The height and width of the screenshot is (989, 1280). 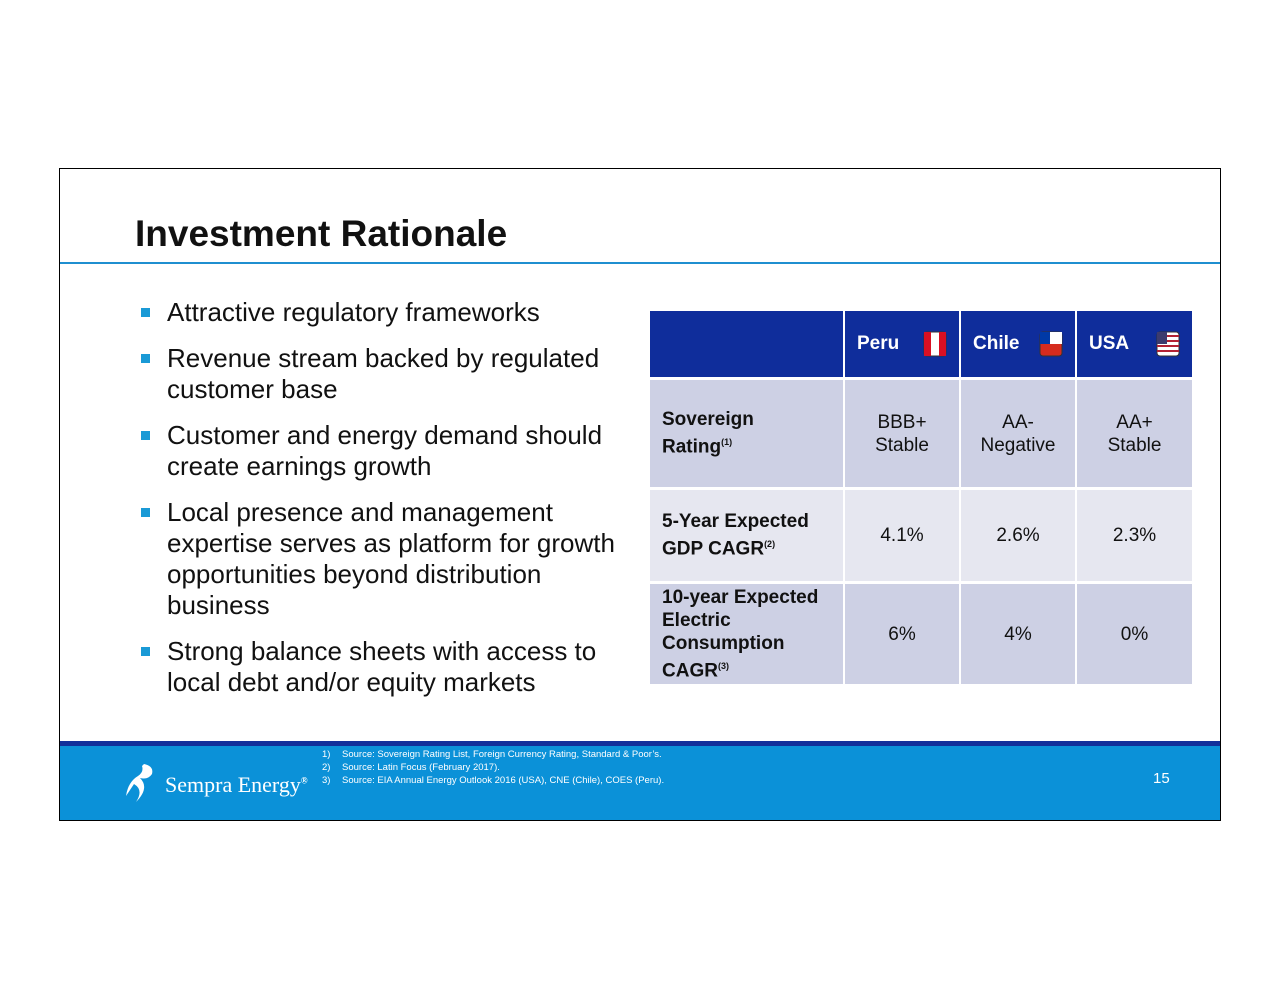 I want to click on value-cell: 2.6%, so click(x=1018, y=535).